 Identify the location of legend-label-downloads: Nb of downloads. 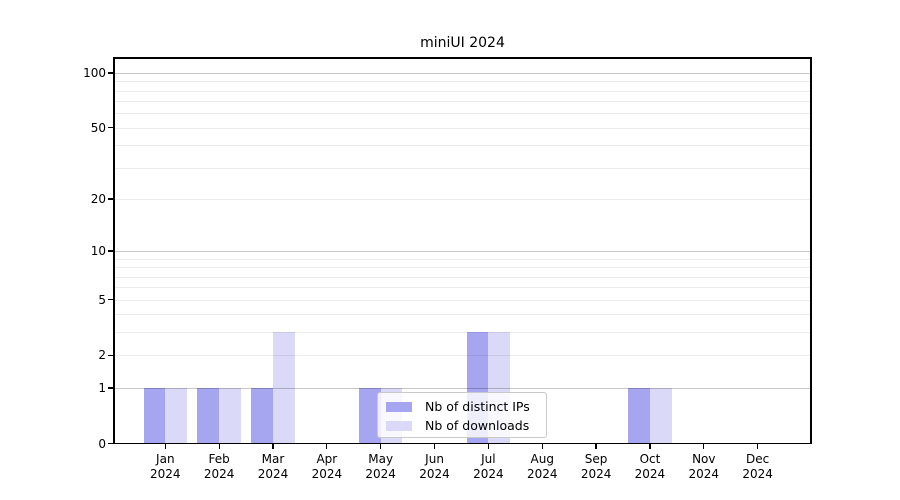
(477, 425).